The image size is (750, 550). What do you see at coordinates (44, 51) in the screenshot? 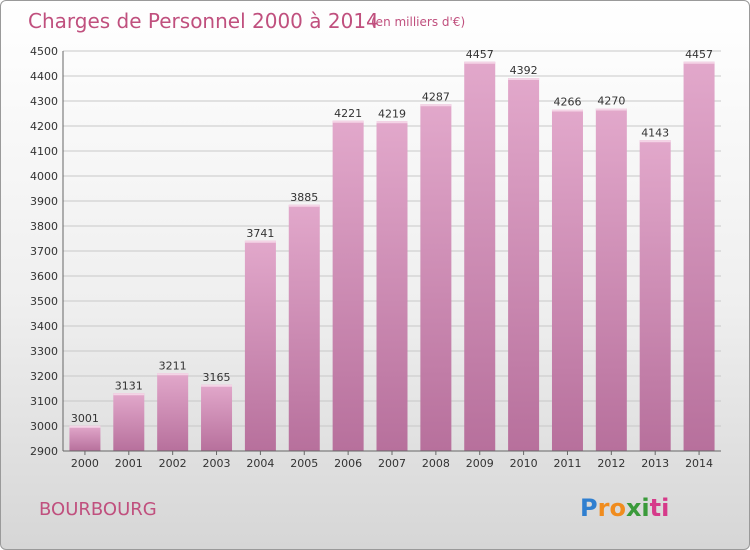
I see `y-tick-label: 4500` at bounding box center [44, 51].